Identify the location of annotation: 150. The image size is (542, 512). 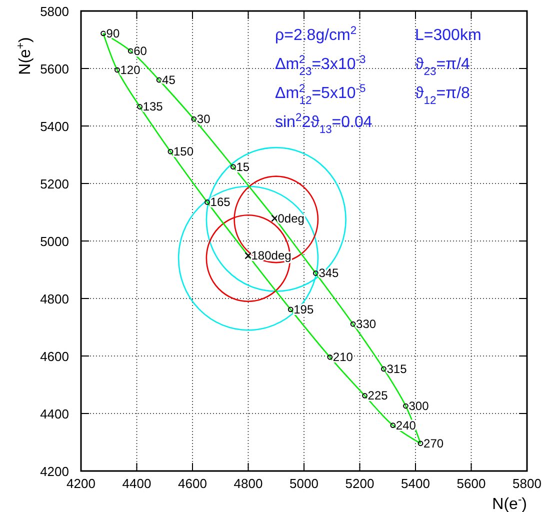
(183, 151).